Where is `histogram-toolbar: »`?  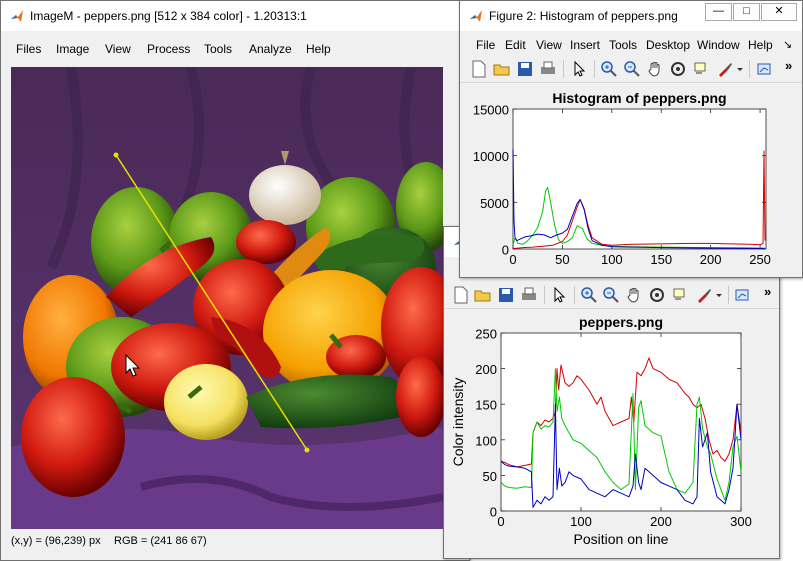 histogram-toolbar: » is located at coordinates (631, 69).